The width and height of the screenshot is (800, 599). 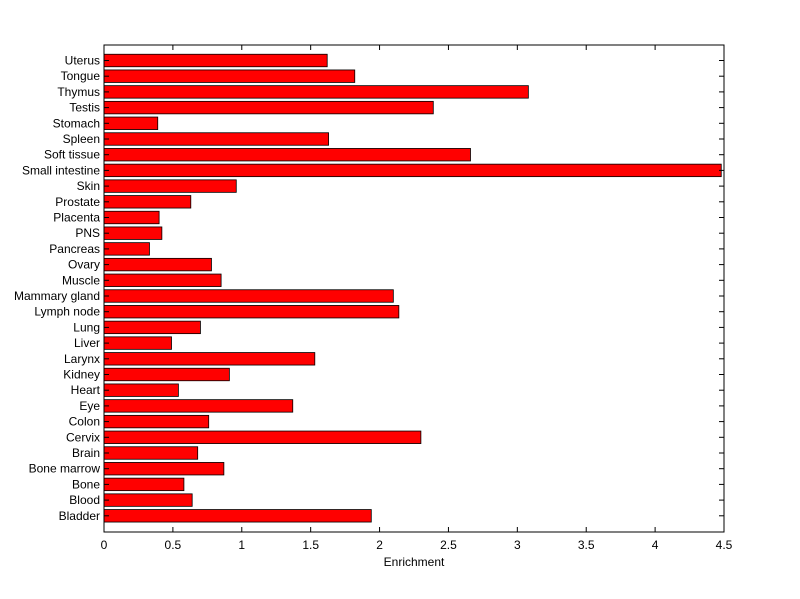 I want to click on x-tick-label: 2, so click(x=379, y=545).